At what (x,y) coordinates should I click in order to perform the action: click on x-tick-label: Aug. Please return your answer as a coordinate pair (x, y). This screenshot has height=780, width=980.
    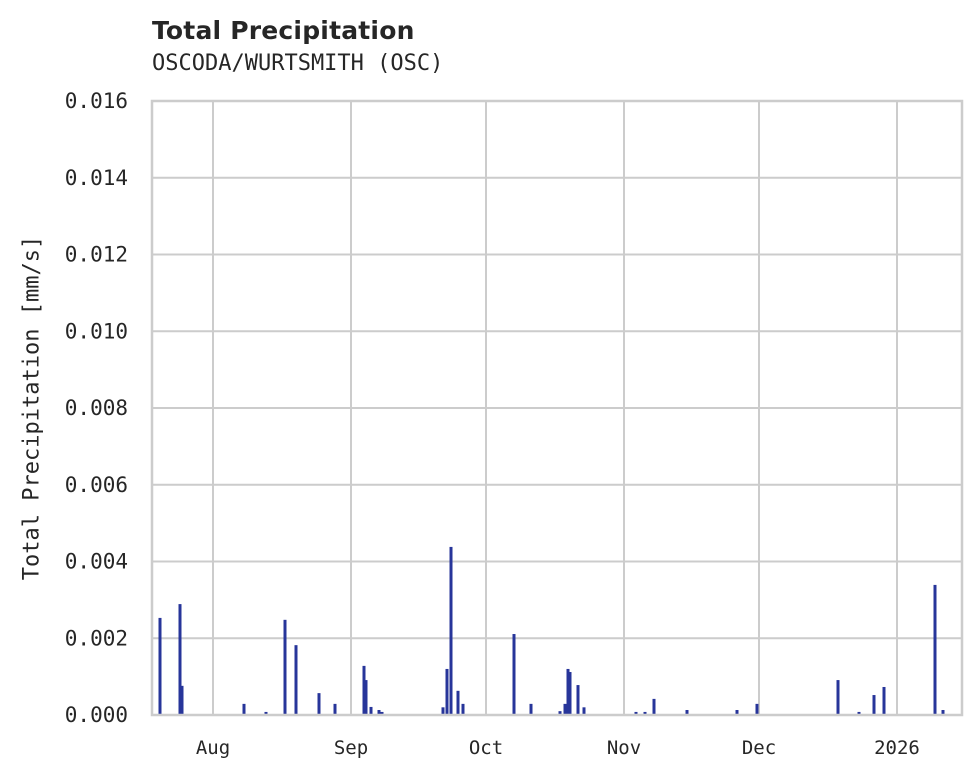
    Looking at the image, I should click on (213, 748).